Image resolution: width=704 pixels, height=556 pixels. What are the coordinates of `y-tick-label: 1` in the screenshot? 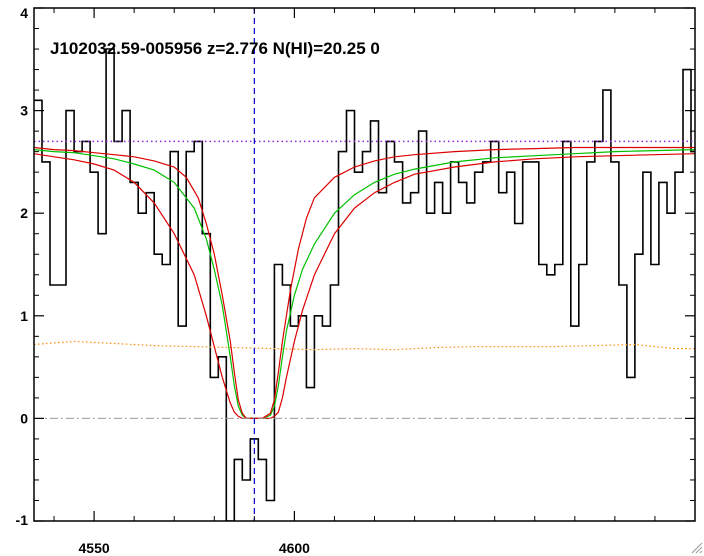 It's located at (24, 316).